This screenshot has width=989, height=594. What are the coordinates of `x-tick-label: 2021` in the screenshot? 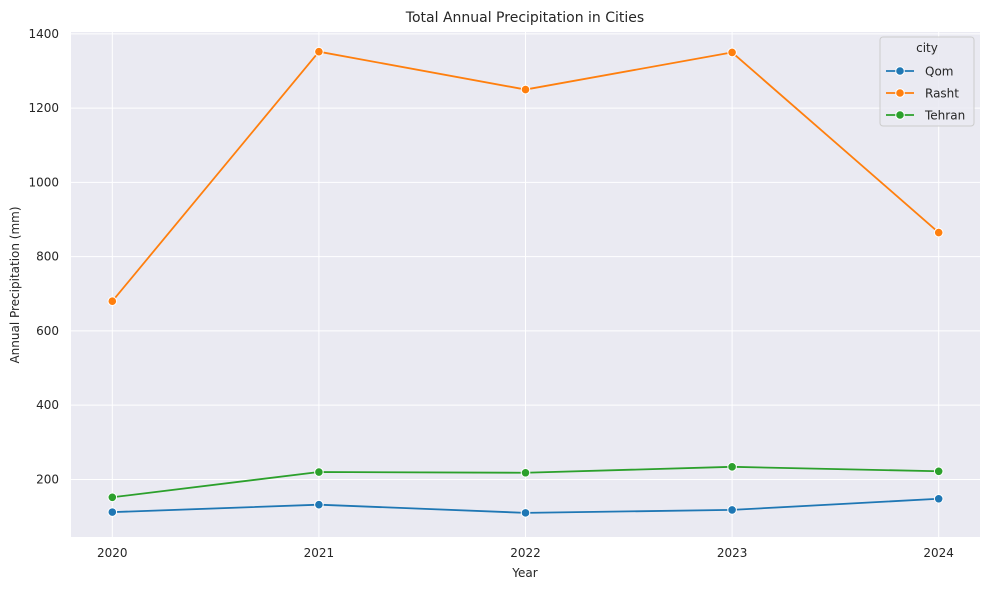 It's located at (319, 553).